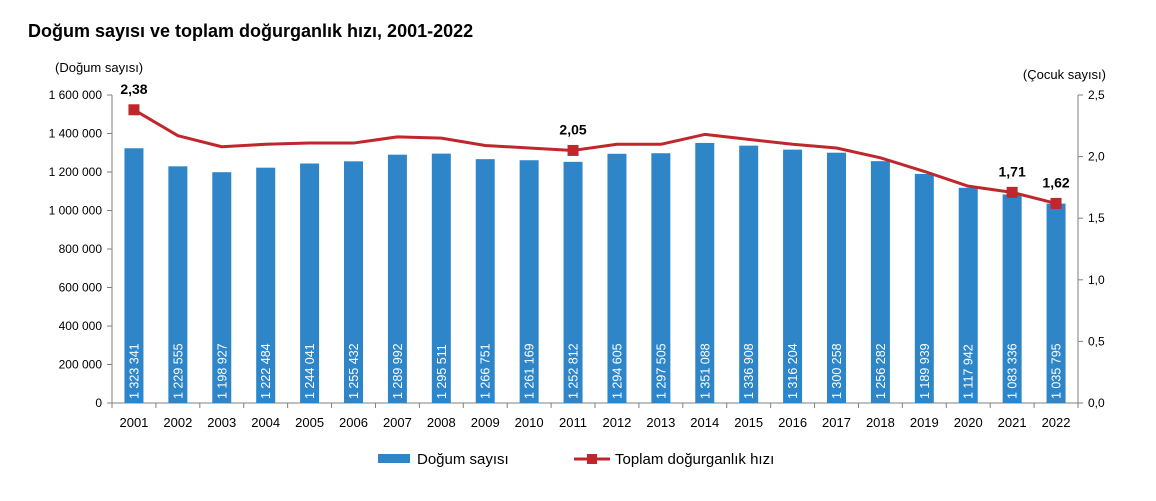  What do you see at coordinates (1096, 95) in the screenshot?
I see `y-right-tick-label: 2,5` at bounding box center [1096, 95].